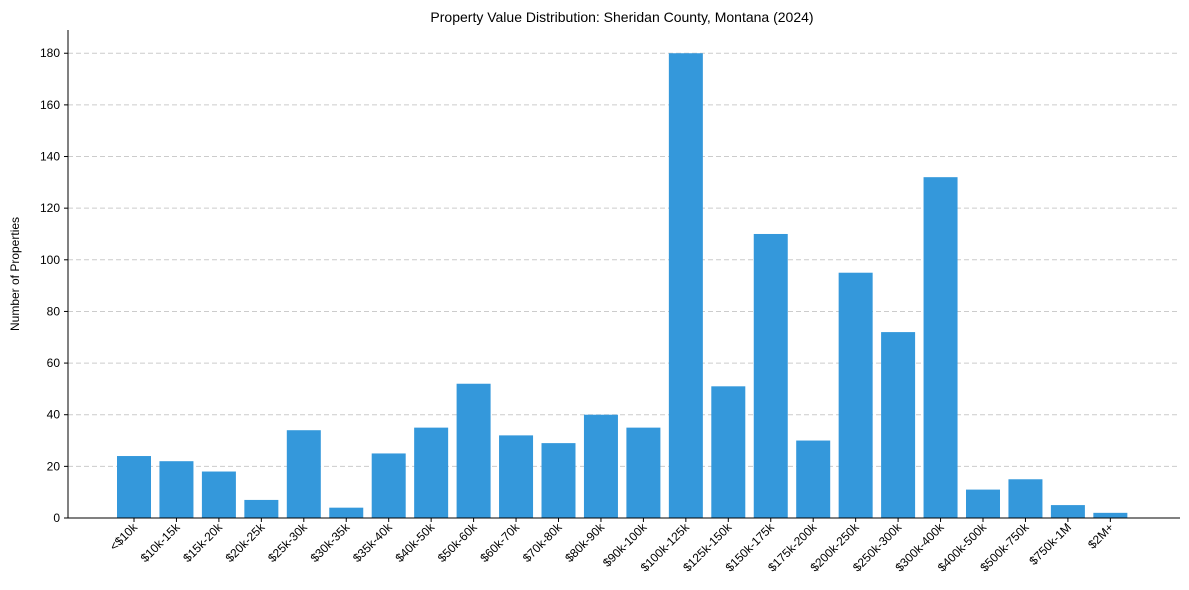 The height and width of the screenshot is (590, 1189). I want to click on y-tick-label: 120, so click(50, 208).